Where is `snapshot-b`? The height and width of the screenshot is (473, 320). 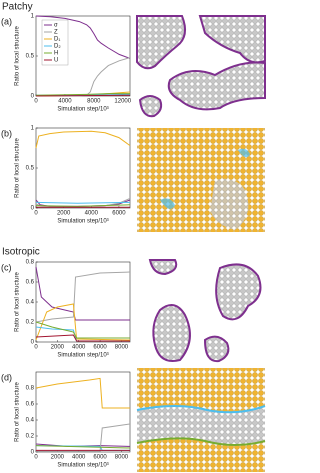
snapshot-b is located at coordinates (201, 180).